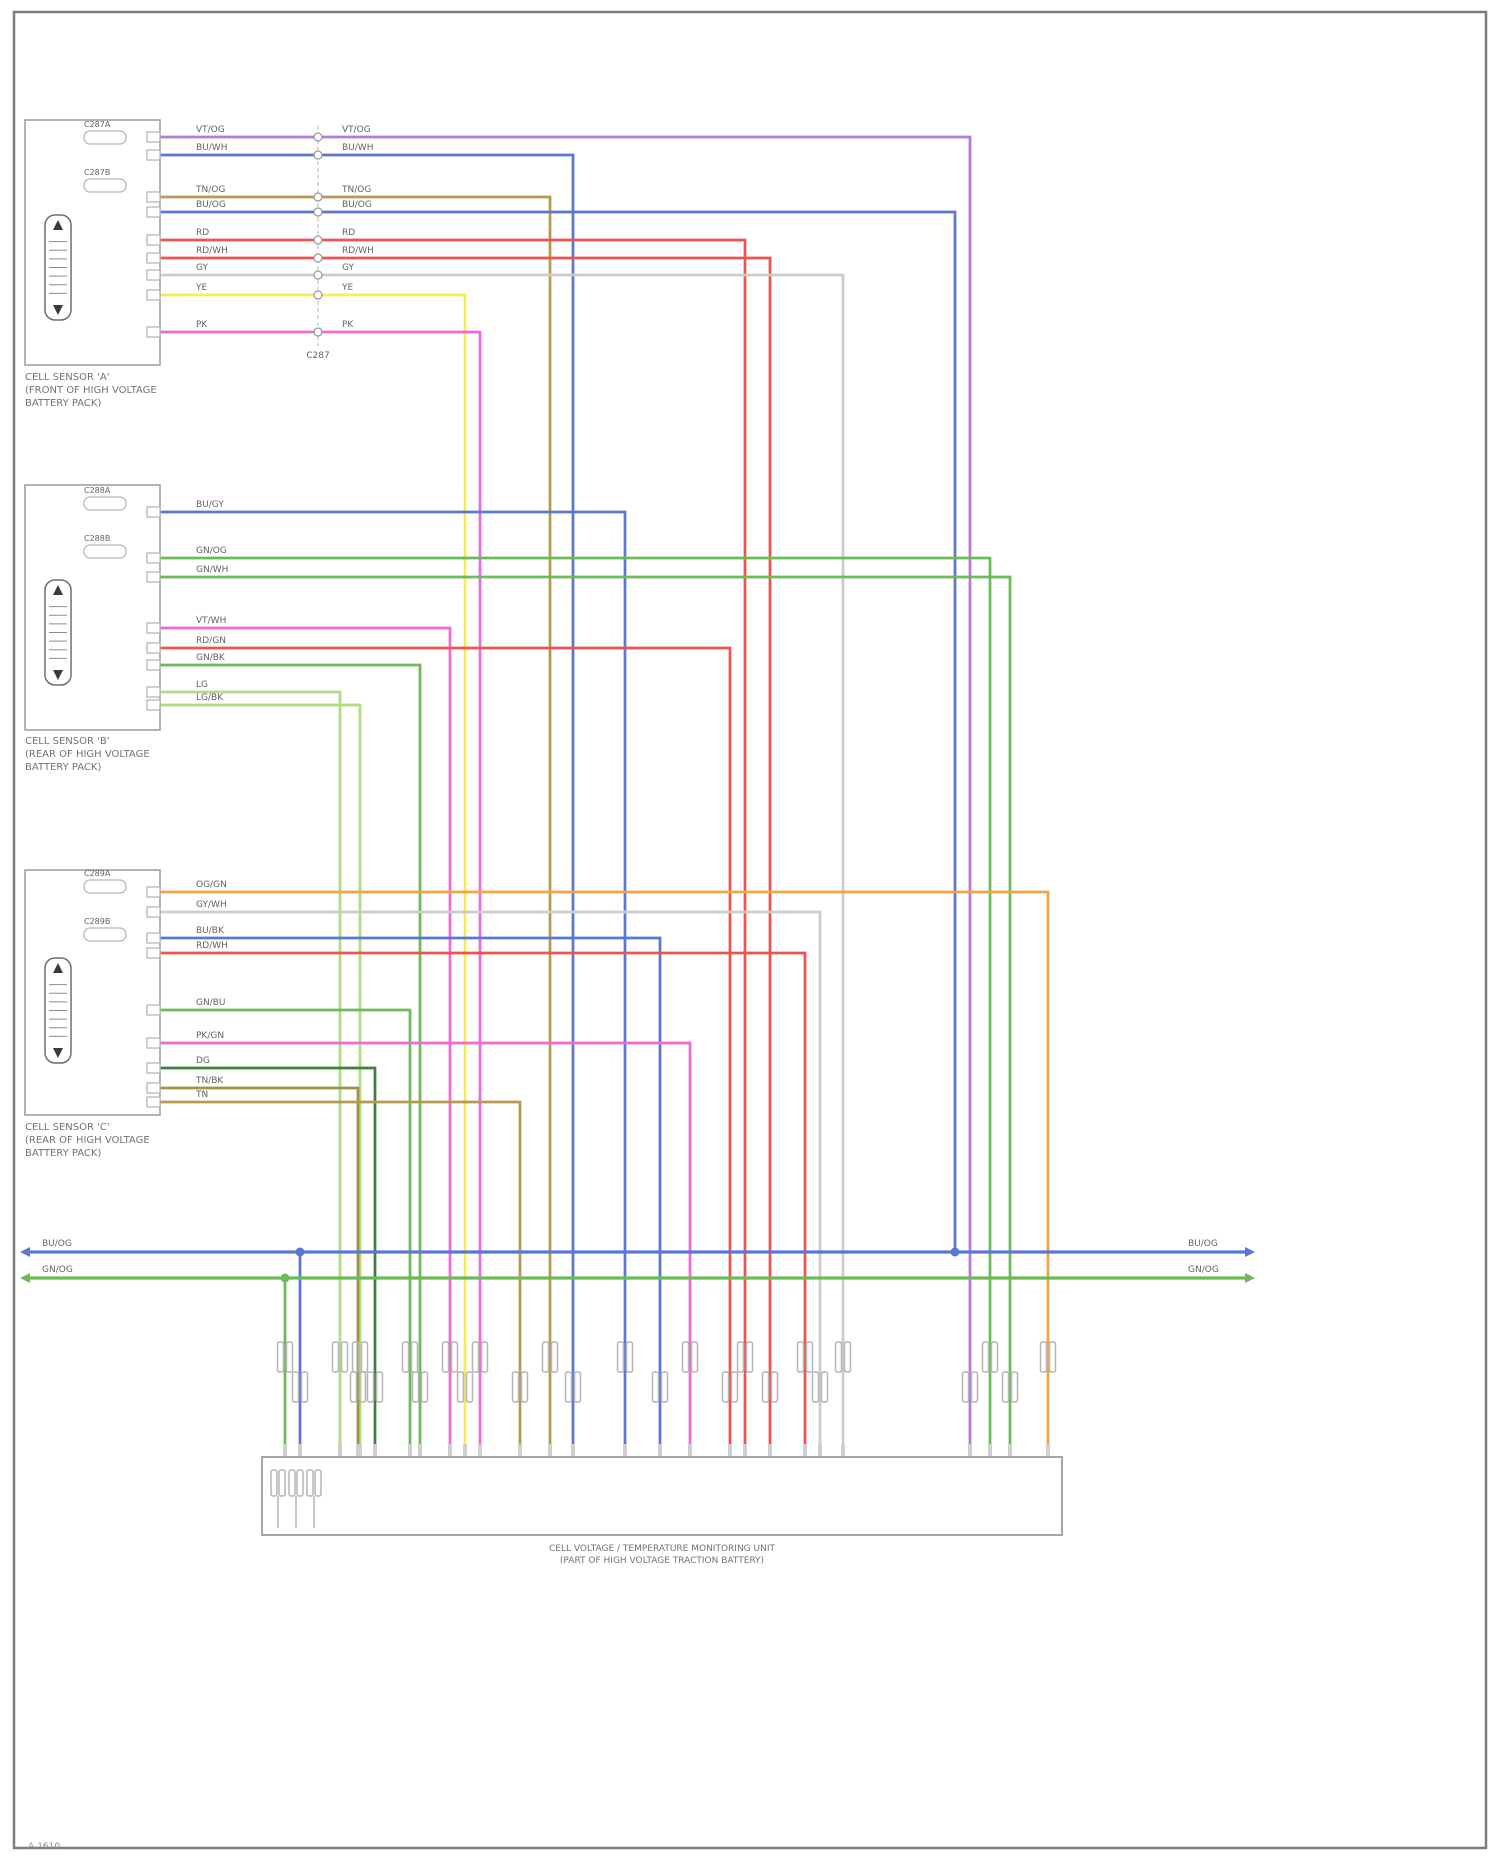  What do you see at coordinates (210, 190) in the screenshot?
I see `wire-label: TN/OG` at bounding box center [210, 190].